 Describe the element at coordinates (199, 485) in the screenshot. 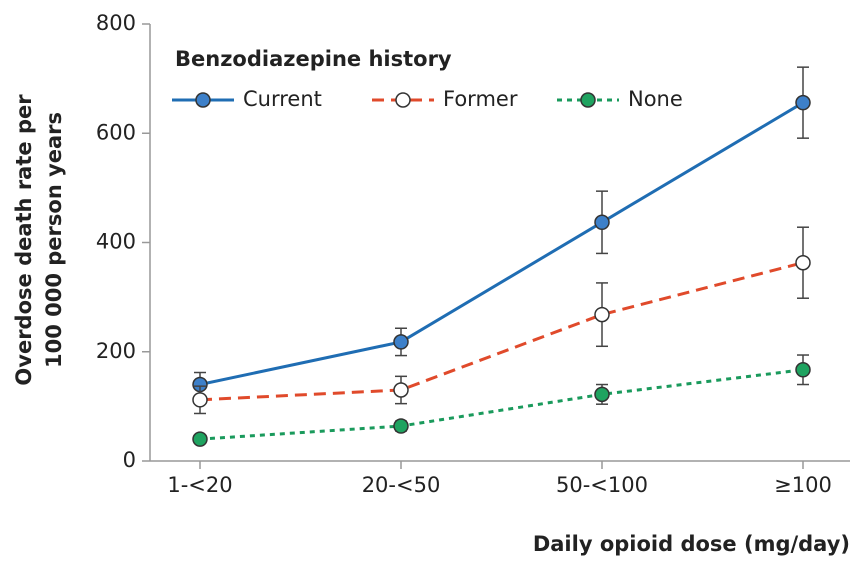

I see `x-tick-label: 1-<20` at that location.